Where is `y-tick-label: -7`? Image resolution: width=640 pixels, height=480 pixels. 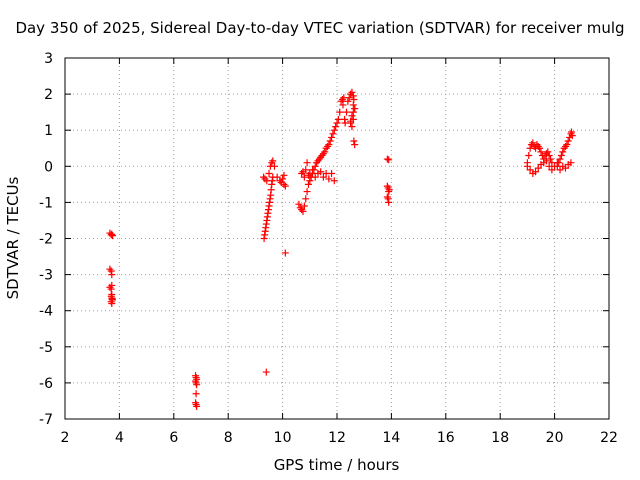
y-tick-label: -7 is located at coordinates (46, 420).